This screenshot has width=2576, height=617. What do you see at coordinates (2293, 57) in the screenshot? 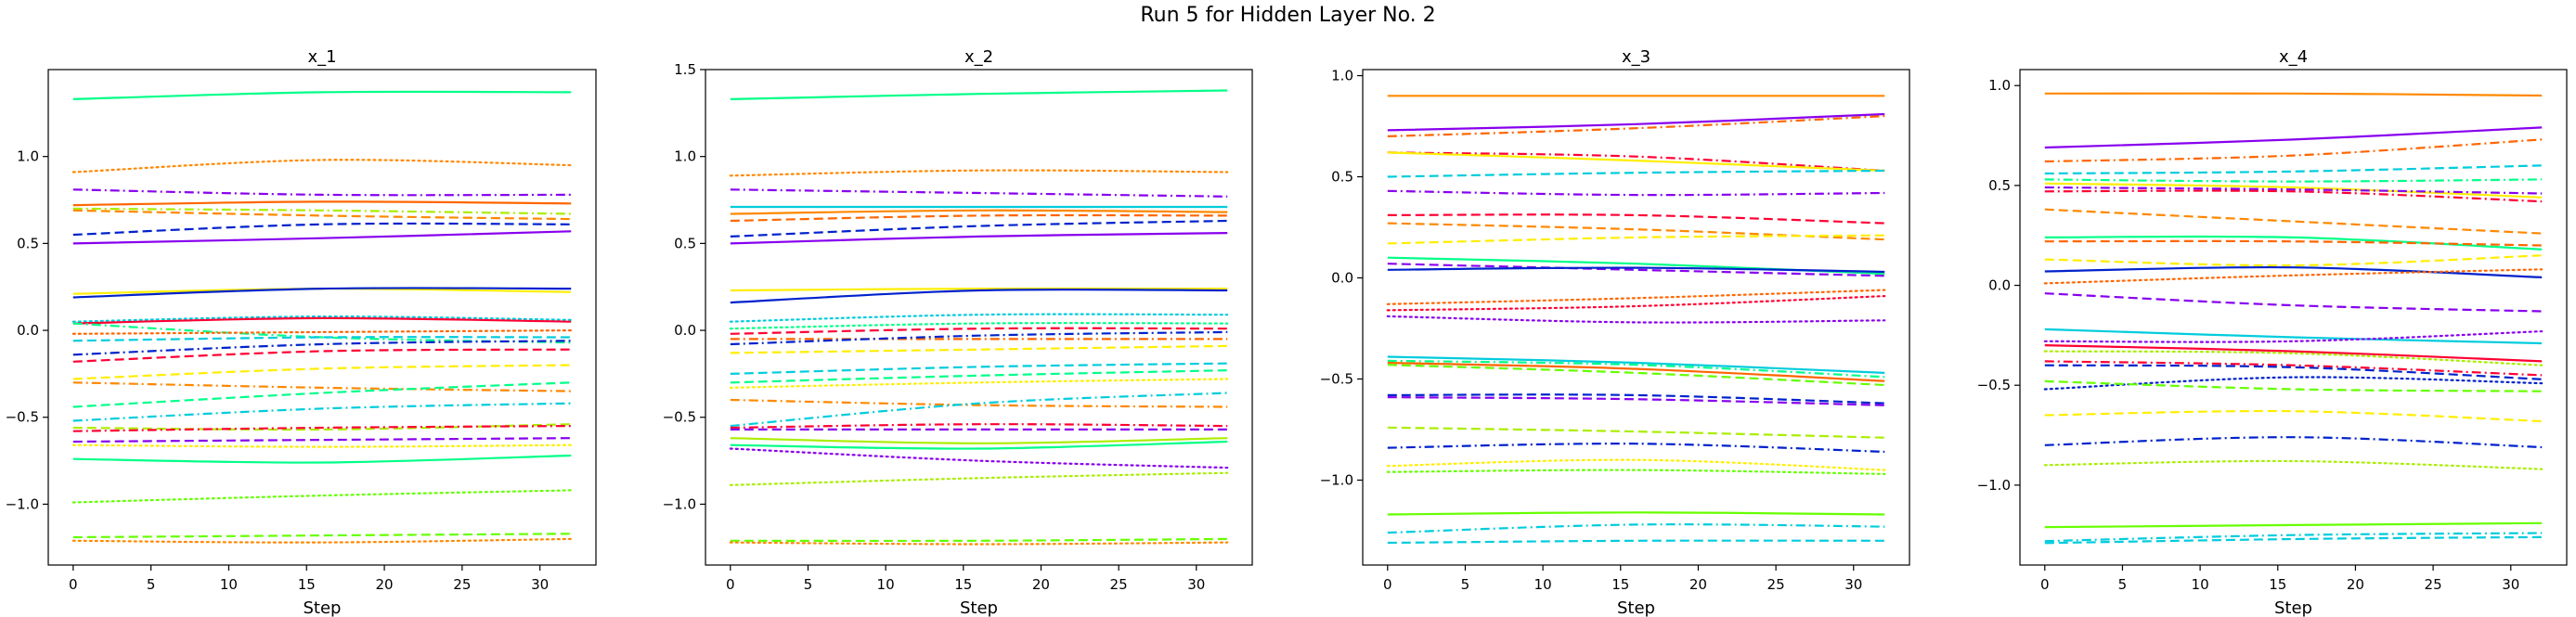
I see `subplot-title: x_4` at bounding box center [2293, 57].